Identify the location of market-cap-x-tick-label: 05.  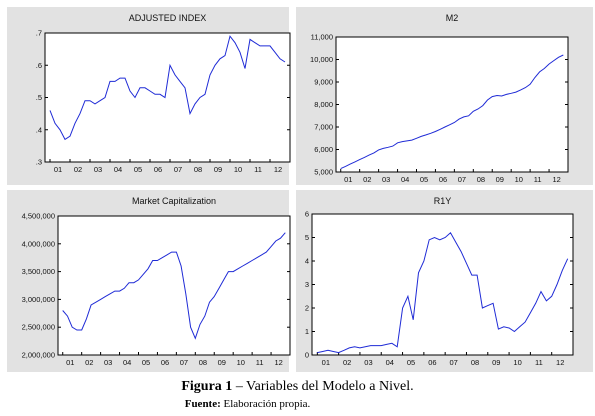
(146, 362).